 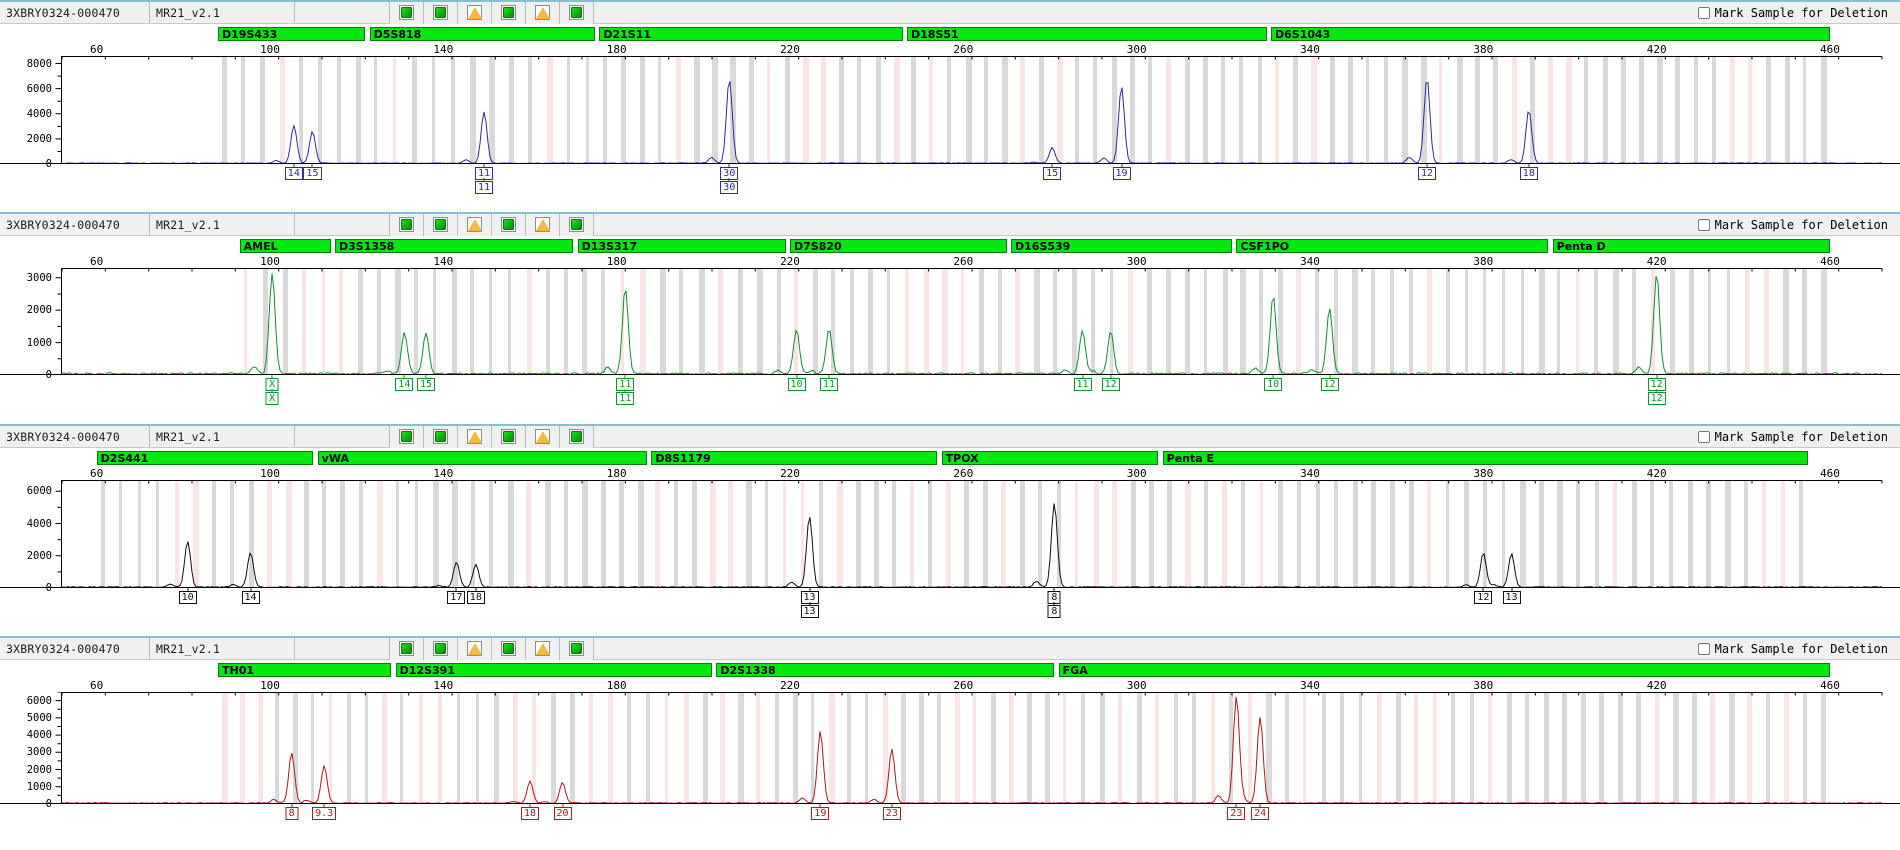 What do you see at coordinates (1485, 458) in the screenshot?
I see `marker-locus: Penta E` at bounding box center [1485, 458].